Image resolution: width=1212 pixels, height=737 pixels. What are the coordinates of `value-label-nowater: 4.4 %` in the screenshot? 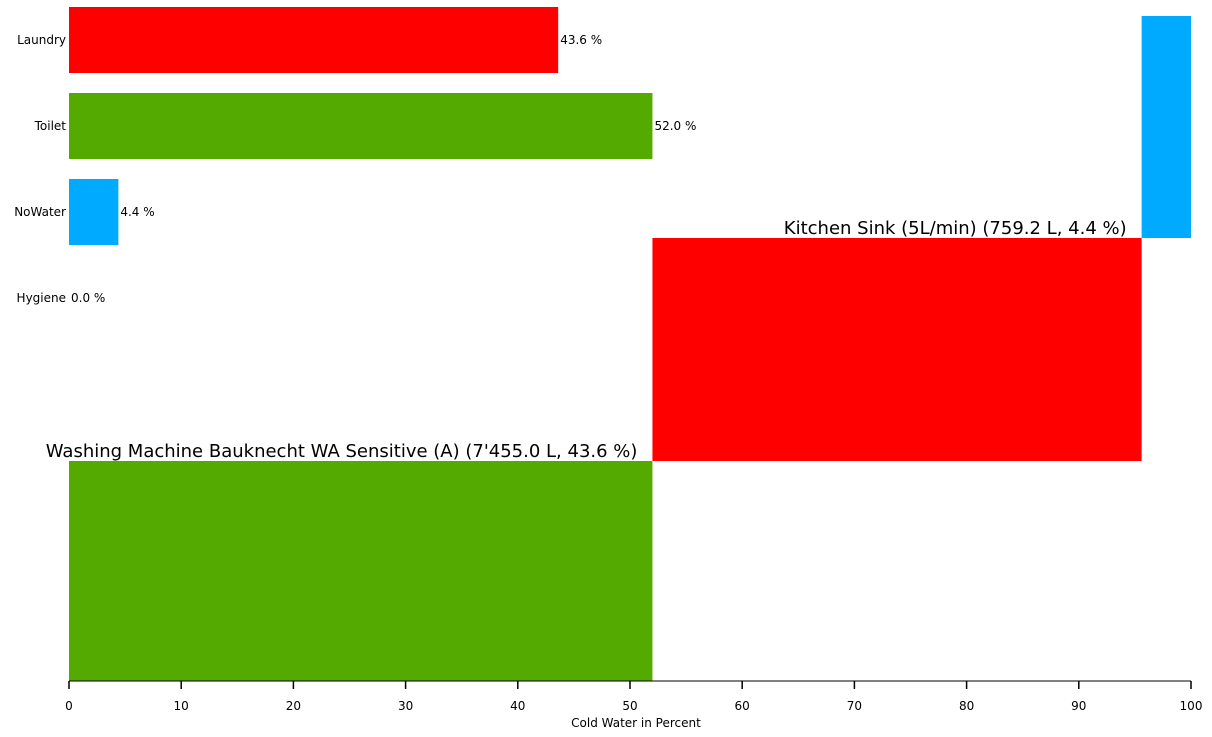 It's located at (137, 212).